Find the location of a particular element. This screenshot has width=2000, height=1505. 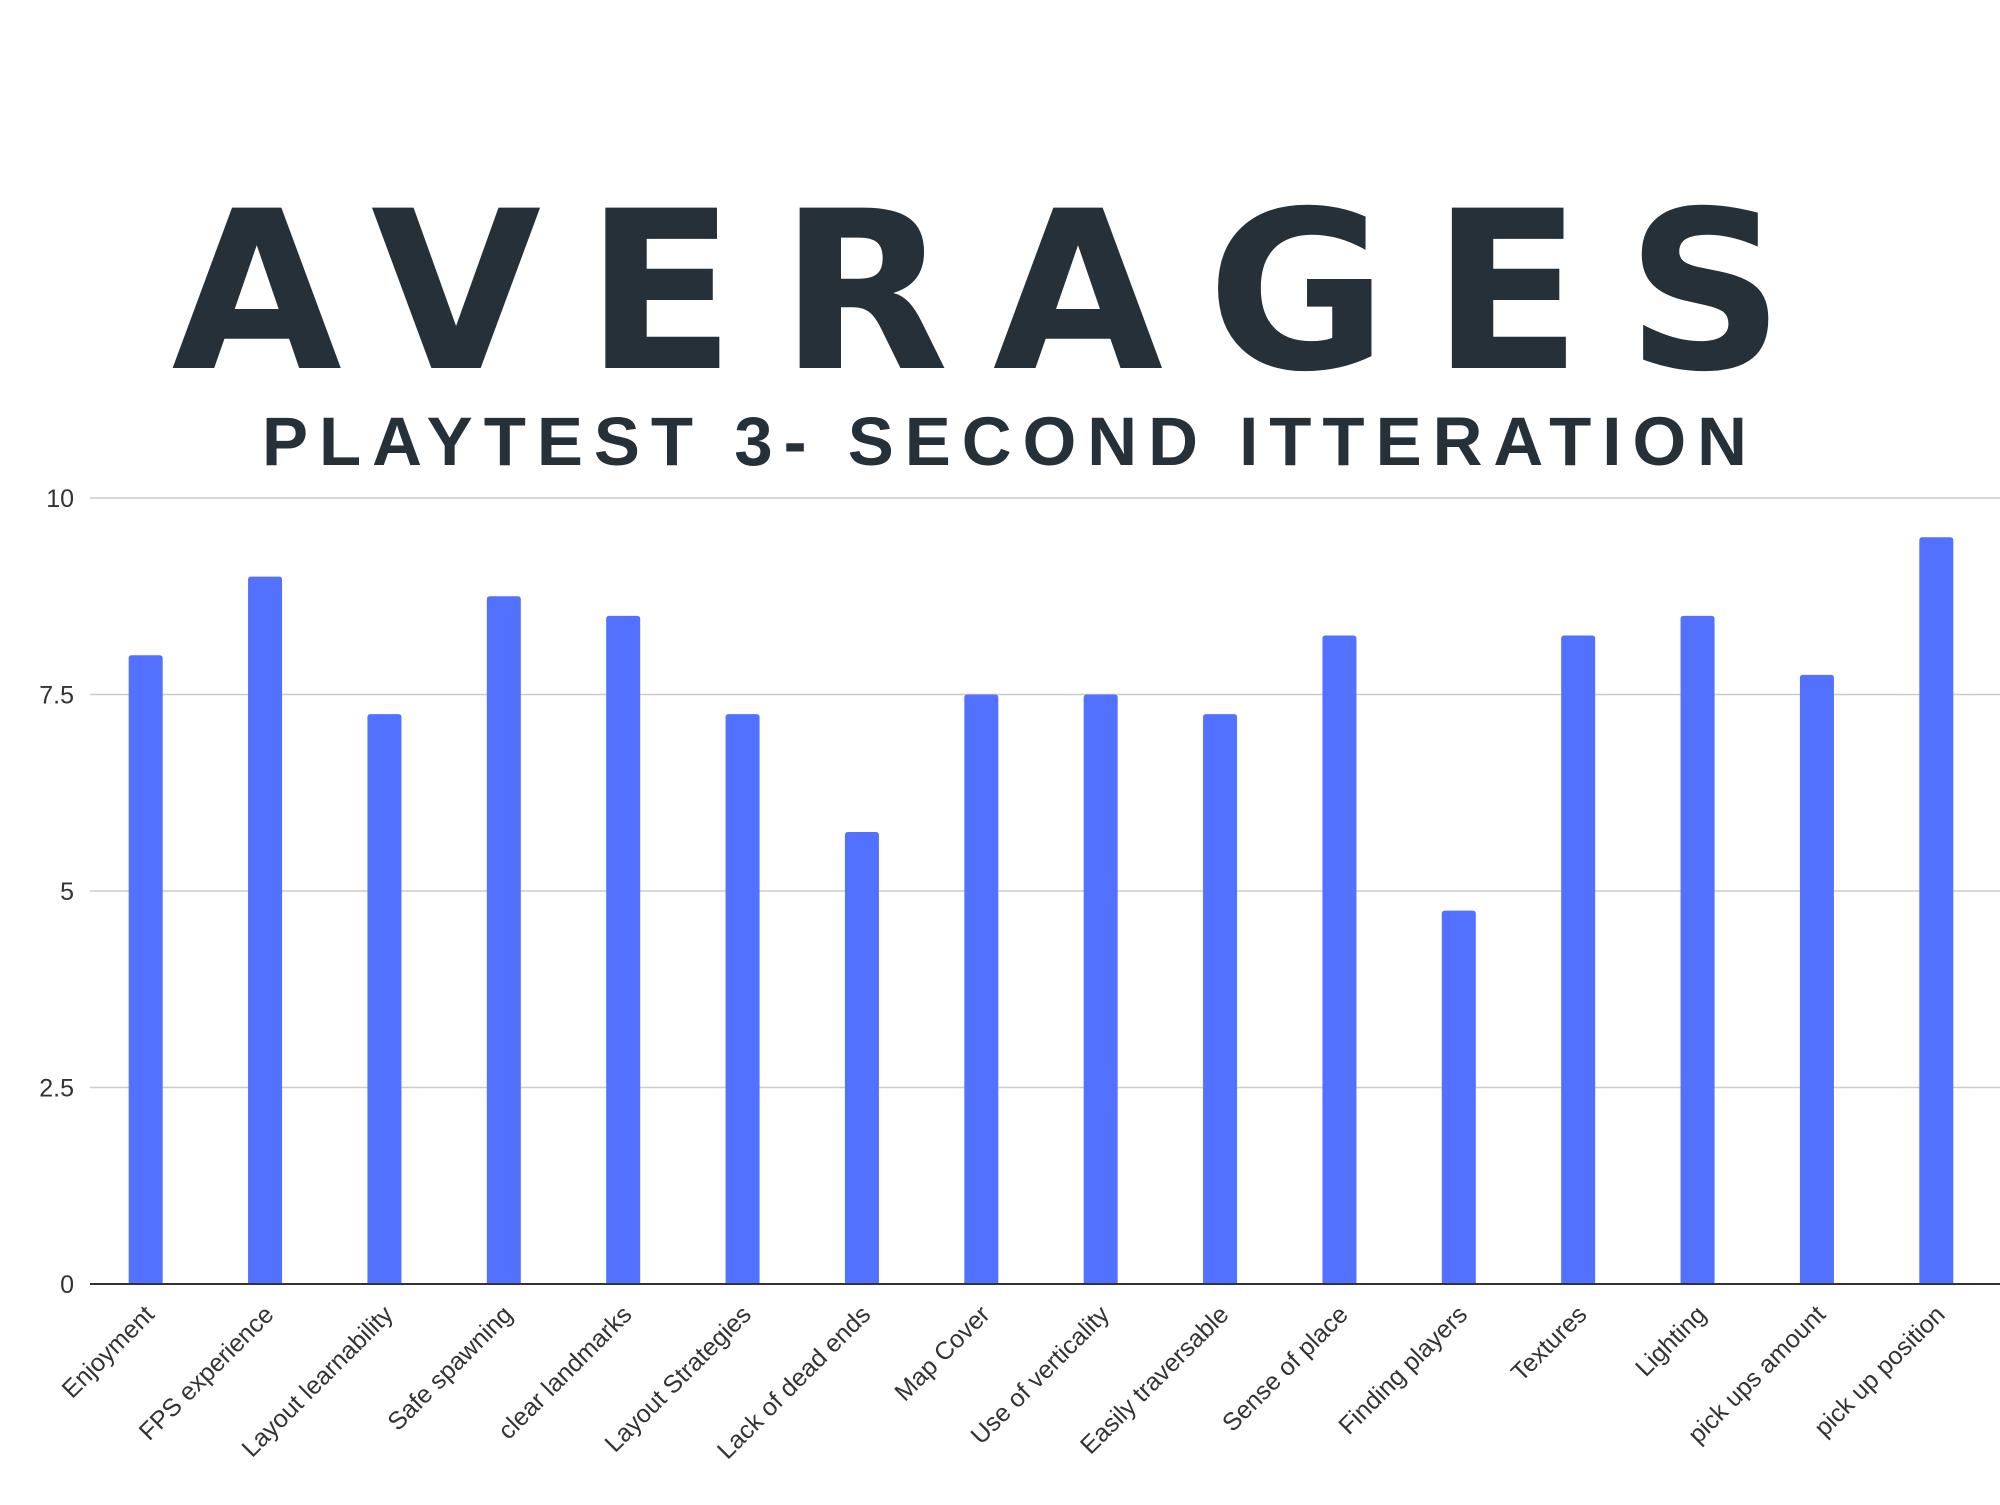

y-tick-label: 5 is located at coordinates (67, 892).